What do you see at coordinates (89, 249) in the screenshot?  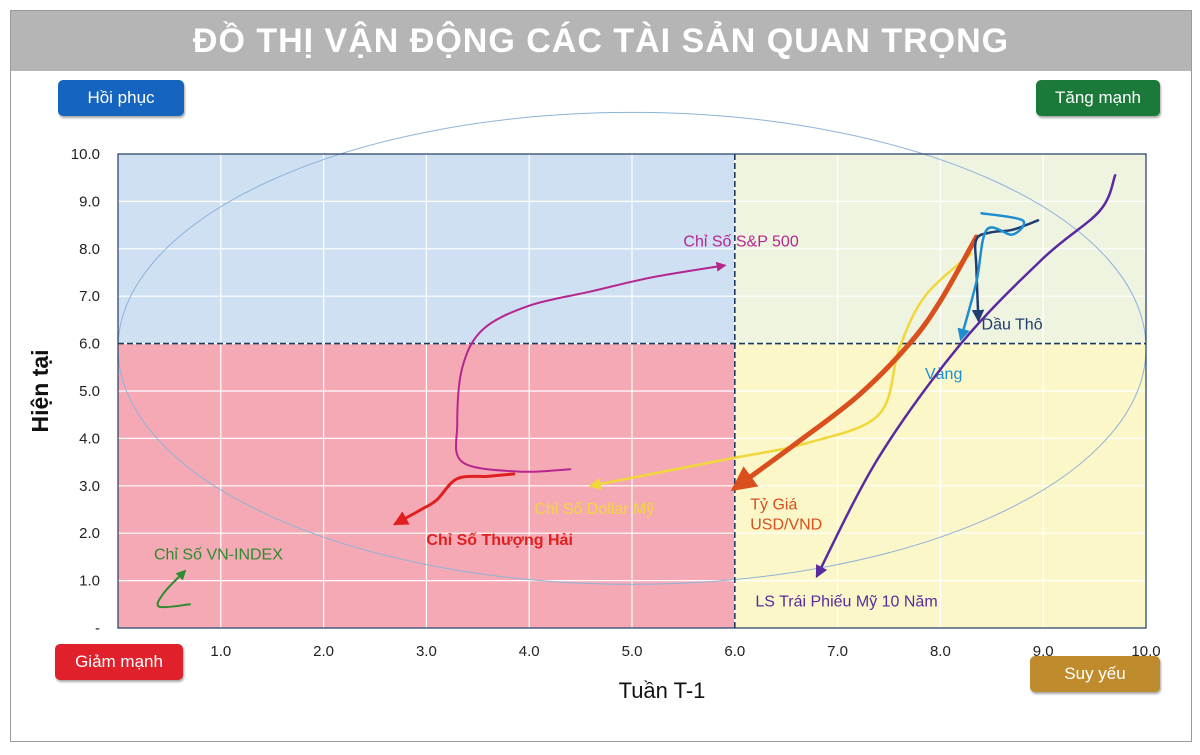 I see `y-tick-label: 8.0` at bounding box center [89, 249].